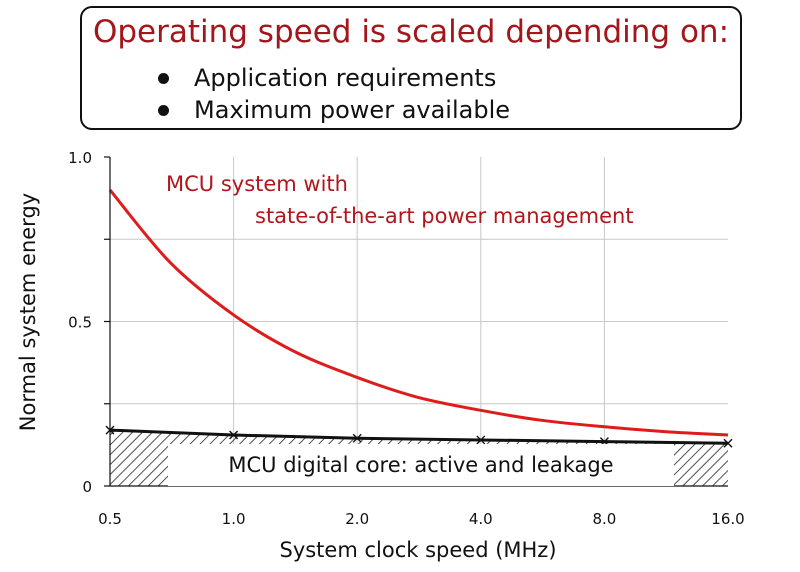 Image resolution: width=800 pixels, height=572 pixels. I want to click on annotation-power-management: state-of-the-art power management, so click(444, 216).